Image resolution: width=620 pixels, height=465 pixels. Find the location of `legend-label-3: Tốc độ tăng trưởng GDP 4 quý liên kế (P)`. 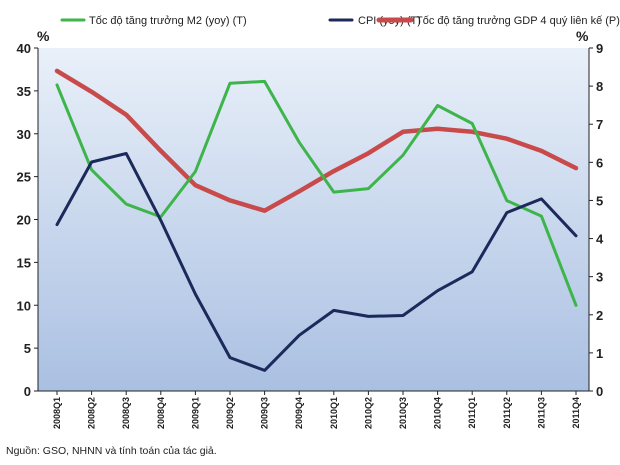

legend-label-3: Tốc độ tăng trưởng GDP 4 quý liên kế (P) is located at coordinates (518, 21).